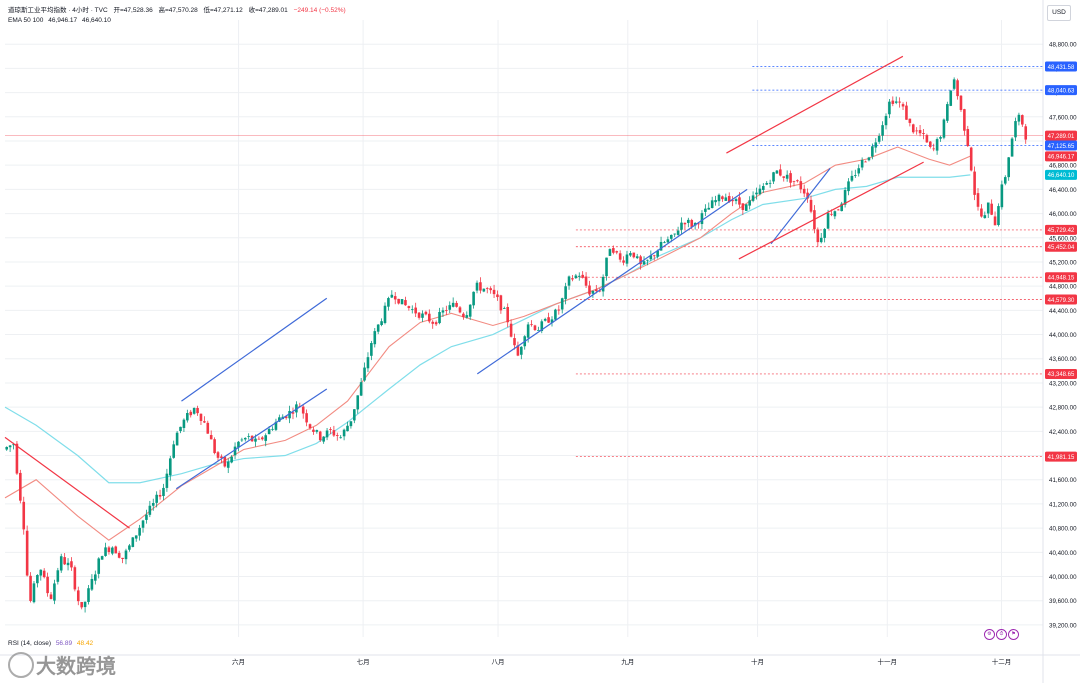  Describe the element at coordinates (223, 10) in the screenshot. I see `ohlc-low: 低=47,271.12` at that location.